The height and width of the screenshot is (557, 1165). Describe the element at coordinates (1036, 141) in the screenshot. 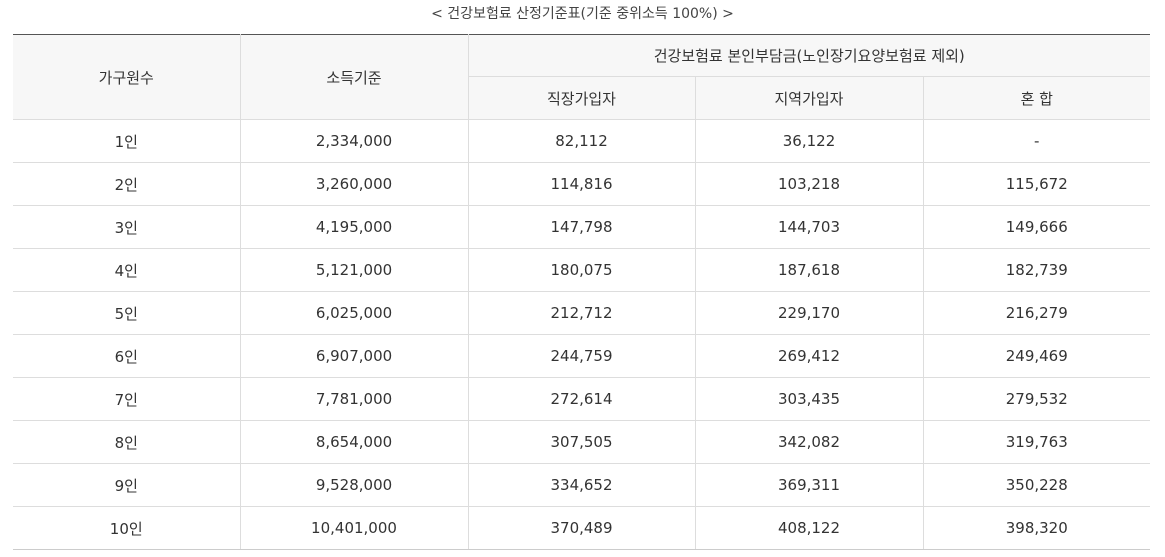

I see `mixed-cell: -` at that location.